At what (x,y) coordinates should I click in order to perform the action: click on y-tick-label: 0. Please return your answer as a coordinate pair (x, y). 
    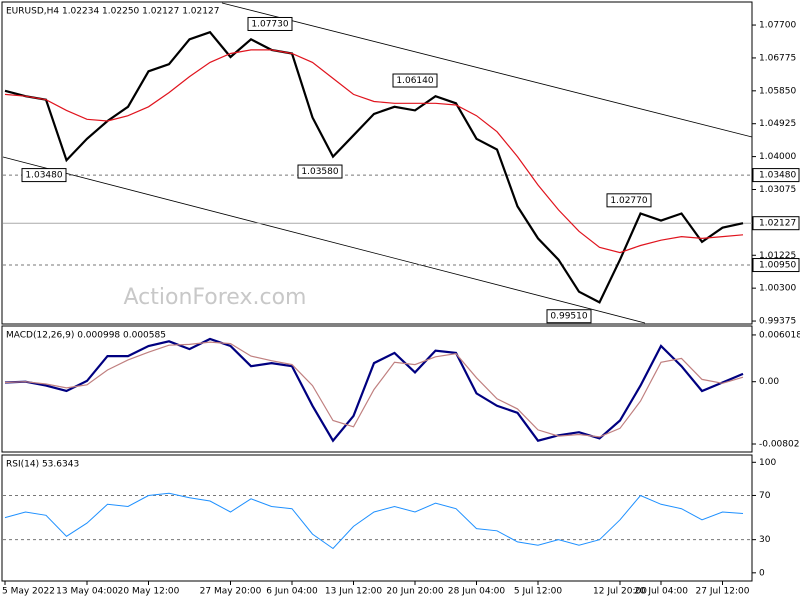
    Looking at the image, I should click on (762, 573).